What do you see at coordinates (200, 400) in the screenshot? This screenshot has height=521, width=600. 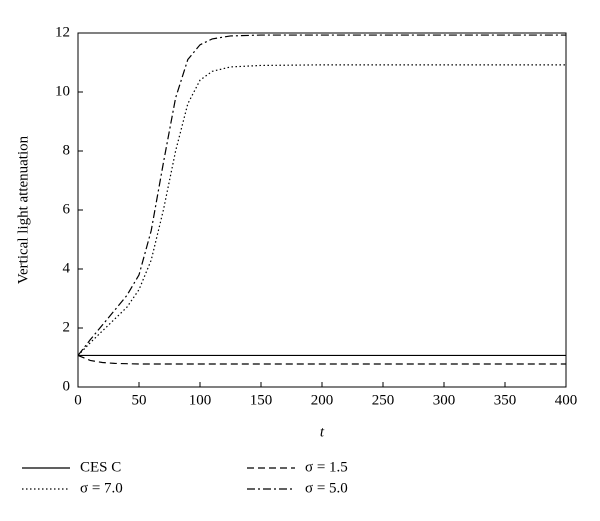 I see `x-tick-label: 100` at bounding box center [200, 400].